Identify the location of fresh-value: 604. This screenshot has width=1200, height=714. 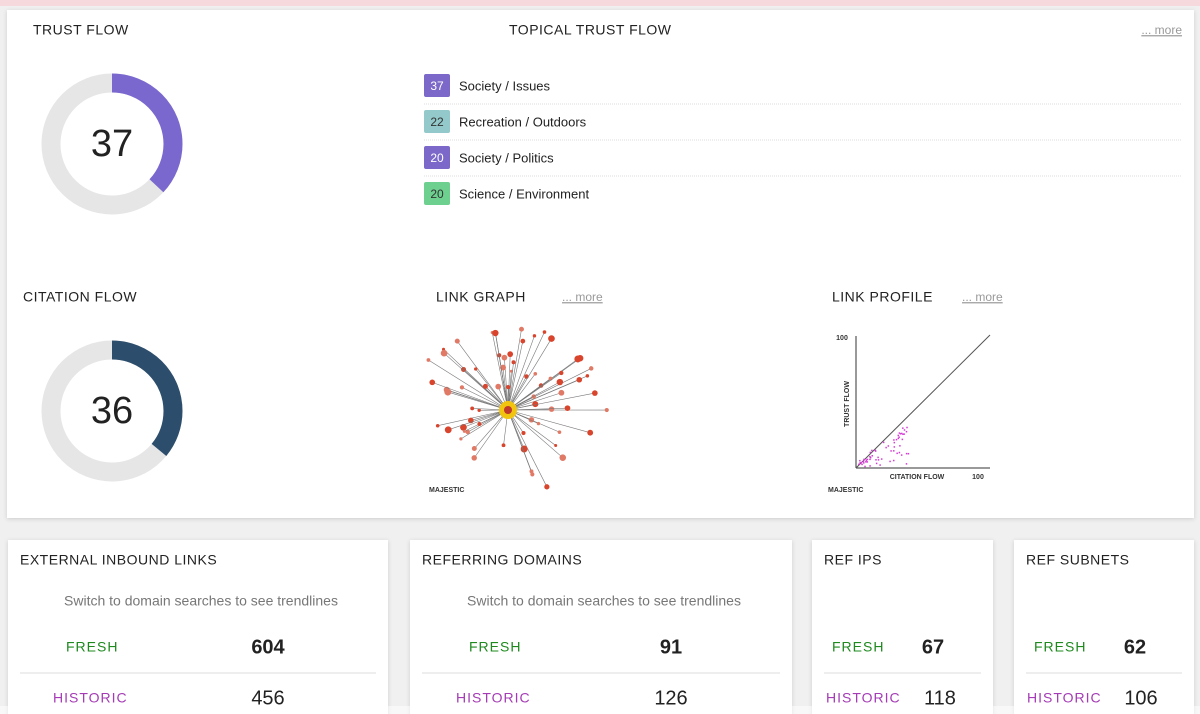
(268, 647).